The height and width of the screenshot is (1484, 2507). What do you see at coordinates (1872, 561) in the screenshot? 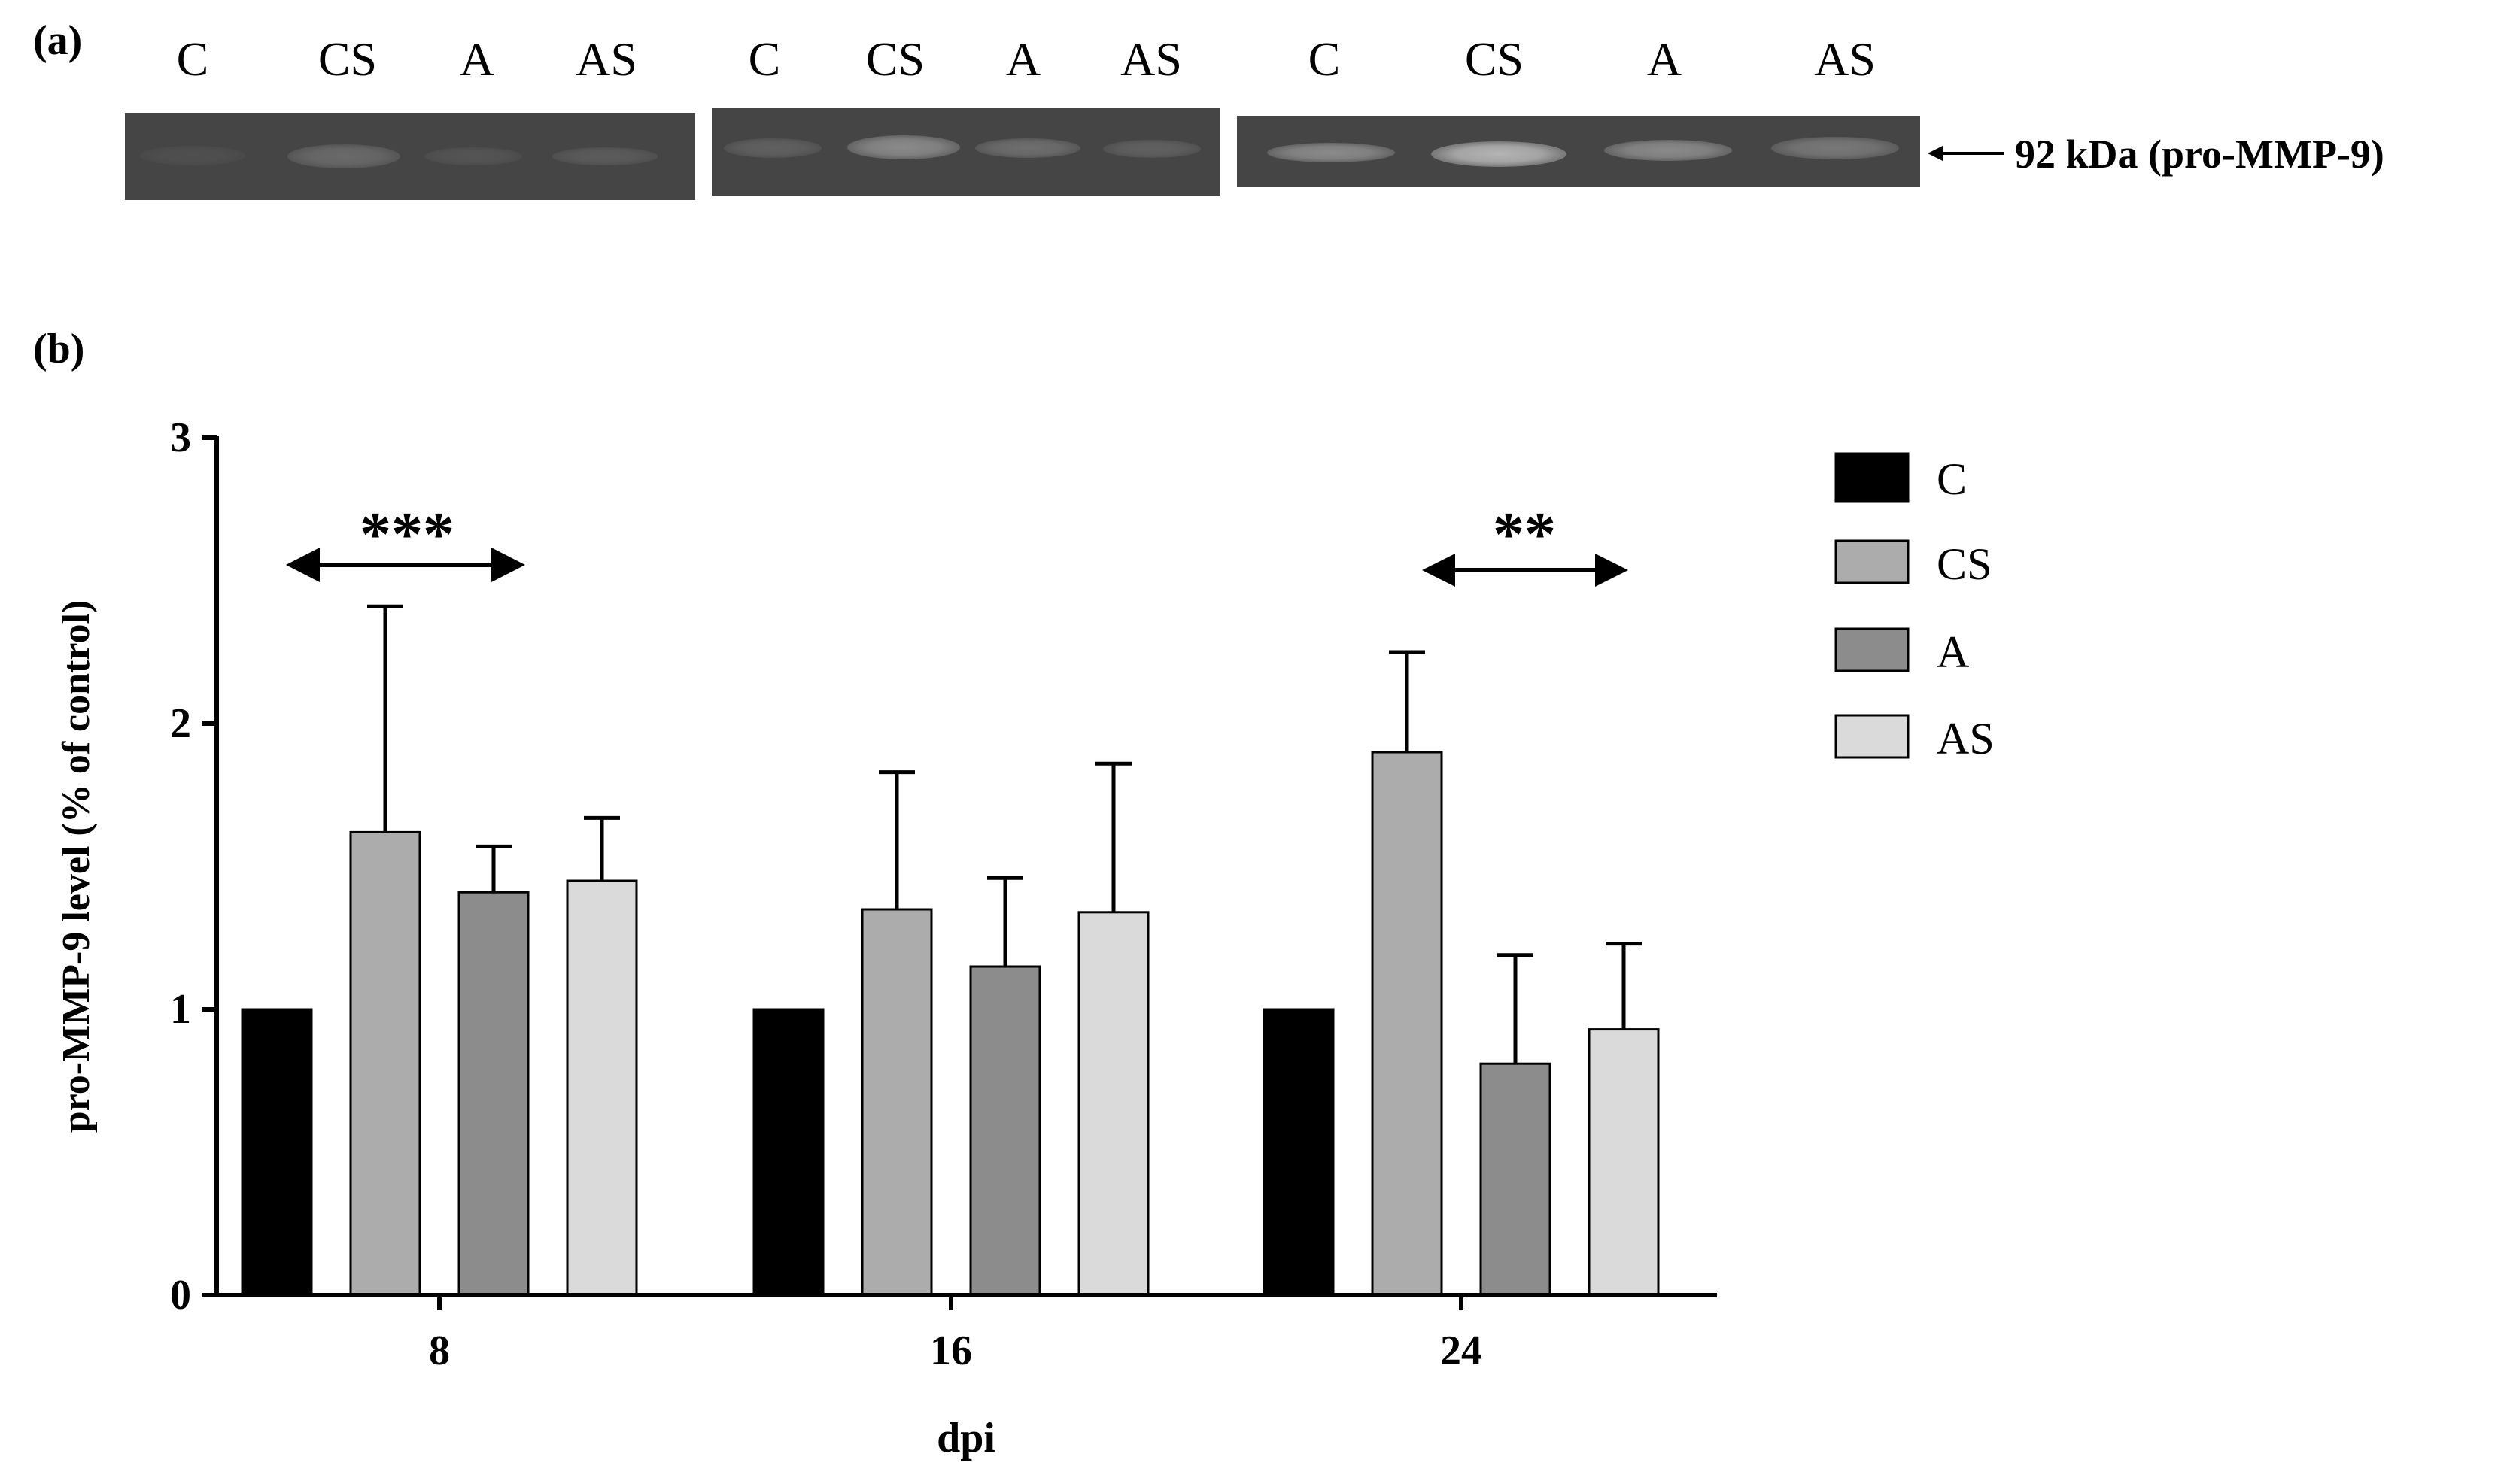
I see `legend-swatch-cs` at bounding box center [1872, 561].